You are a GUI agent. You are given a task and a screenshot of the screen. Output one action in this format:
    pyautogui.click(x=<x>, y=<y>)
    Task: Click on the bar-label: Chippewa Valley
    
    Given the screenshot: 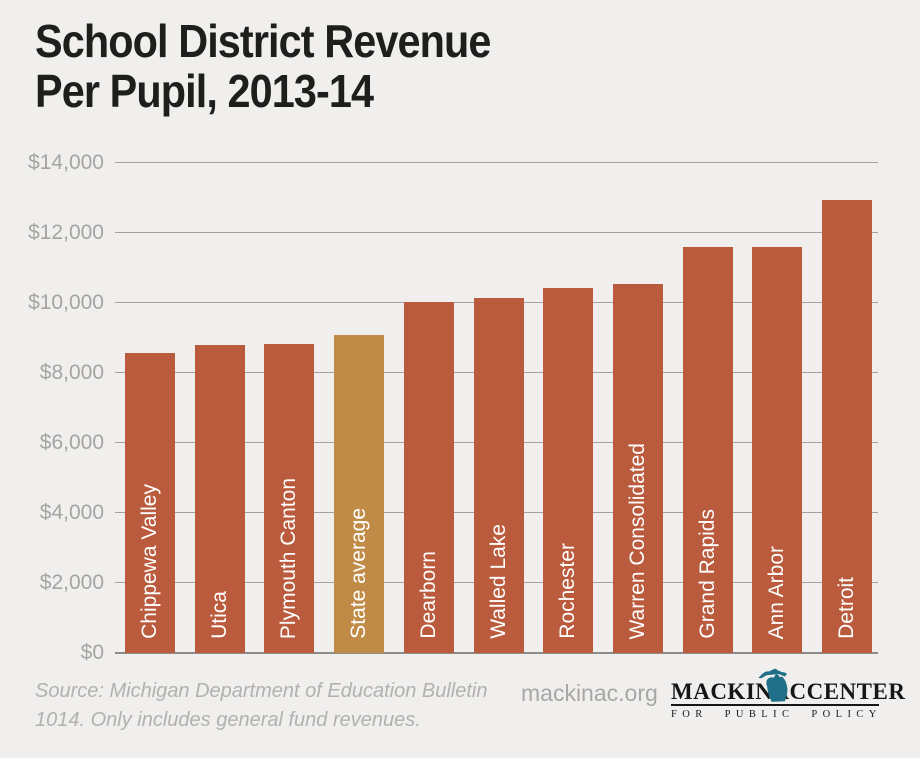 What is the action you would take?
    pyautogui.click(x=149, y=561)
    